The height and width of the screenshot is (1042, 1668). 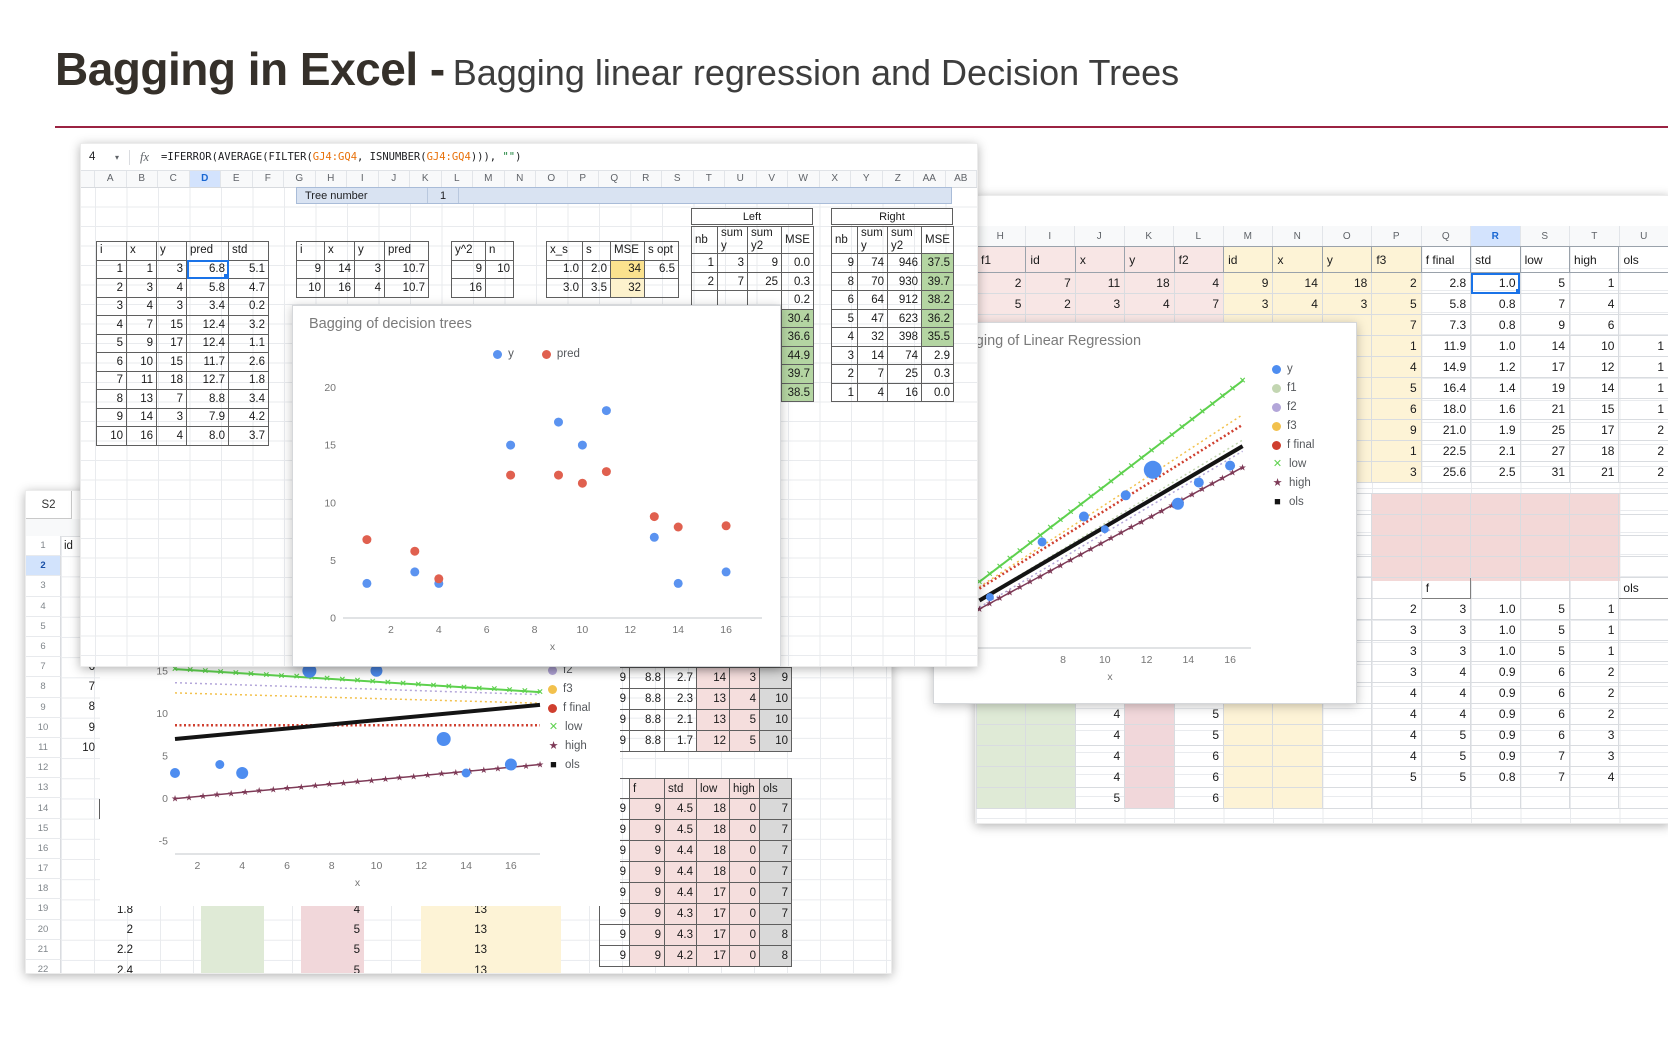 I want to click on cell: 1.1, so click(x=248, y=343).